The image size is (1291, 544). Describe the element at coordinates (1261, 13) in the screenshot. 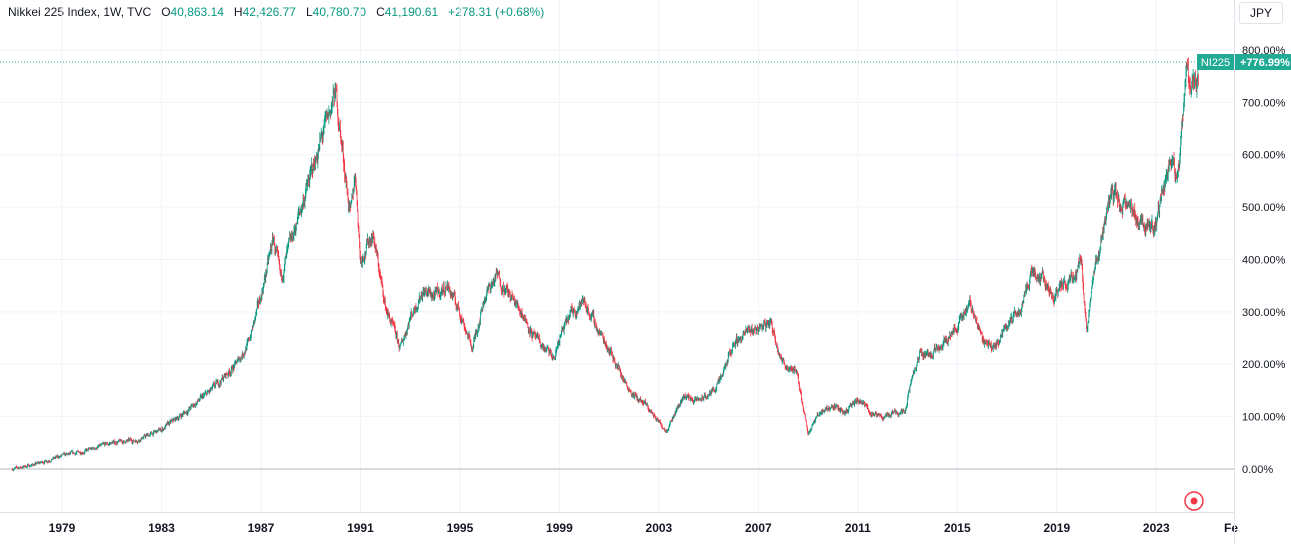

I see `currency-button: JPY` at that location.